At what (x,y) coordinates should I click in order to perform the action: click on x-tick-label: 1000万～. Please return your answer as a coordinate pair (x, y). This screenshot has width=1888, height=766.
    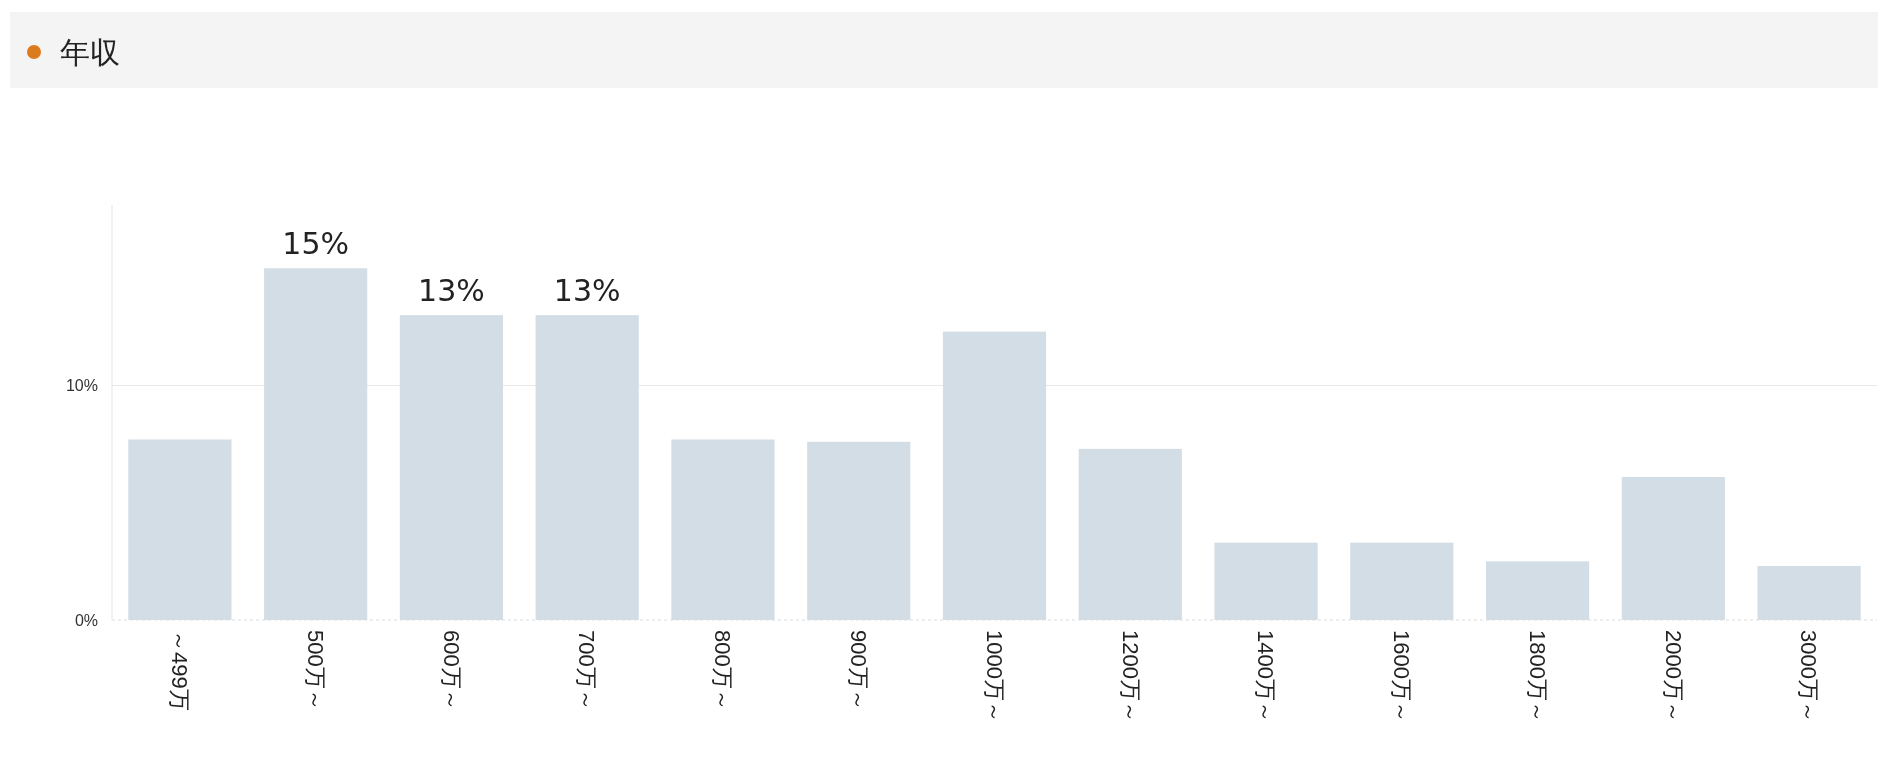
    Looking at the image, I should click on (994, 676).